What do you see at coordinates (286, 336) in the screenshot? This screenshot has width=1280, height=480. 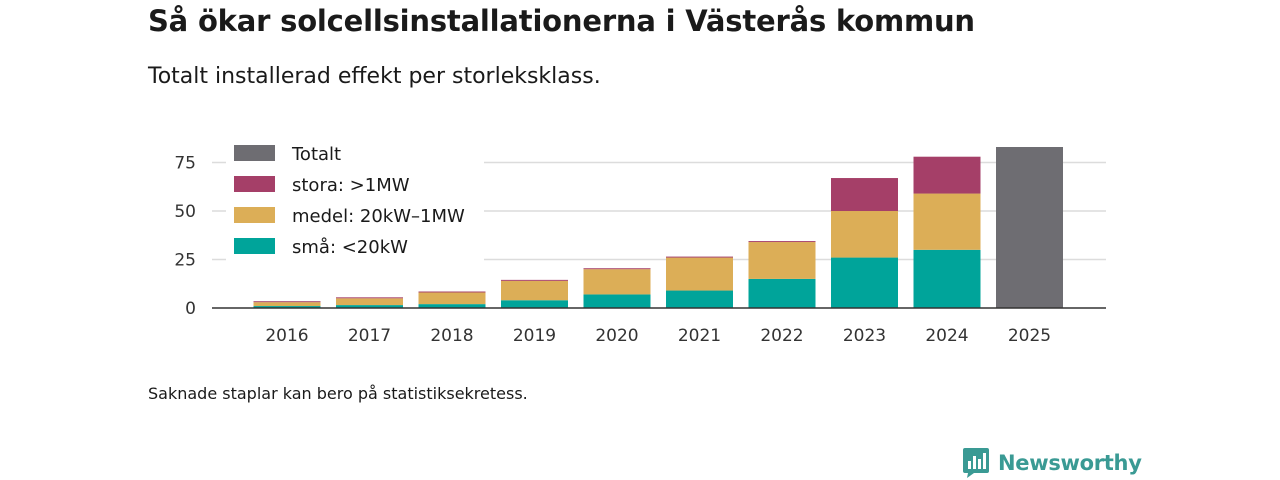 I see `x-tick-label: 2016` at bounding box center [286, 336].